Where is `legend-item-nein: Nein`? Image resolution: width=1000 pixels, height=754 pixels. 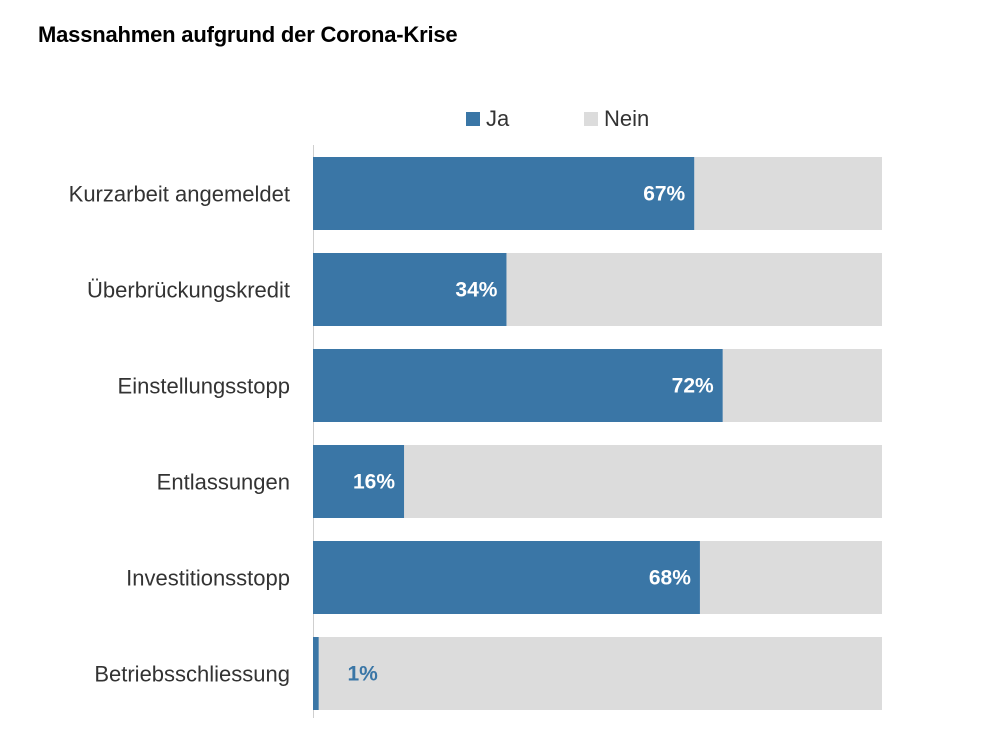
legend-item-nein: Nein is located at coordinates (616, 119).